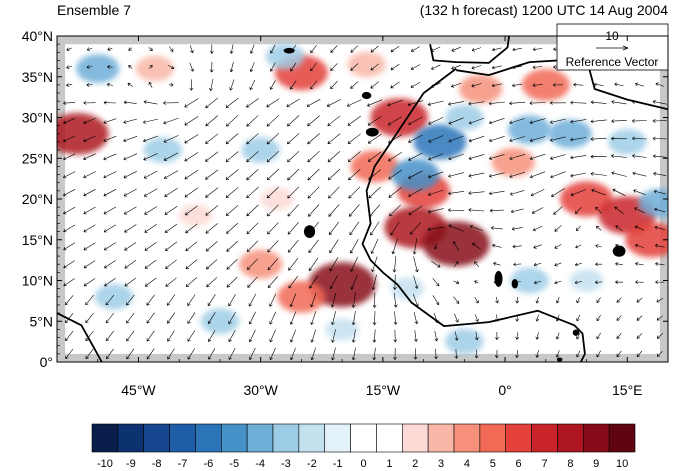  Describe the element at coordinates (383, 390) in the screenshot. I see `lon-tick-label: 15°W` at that location.